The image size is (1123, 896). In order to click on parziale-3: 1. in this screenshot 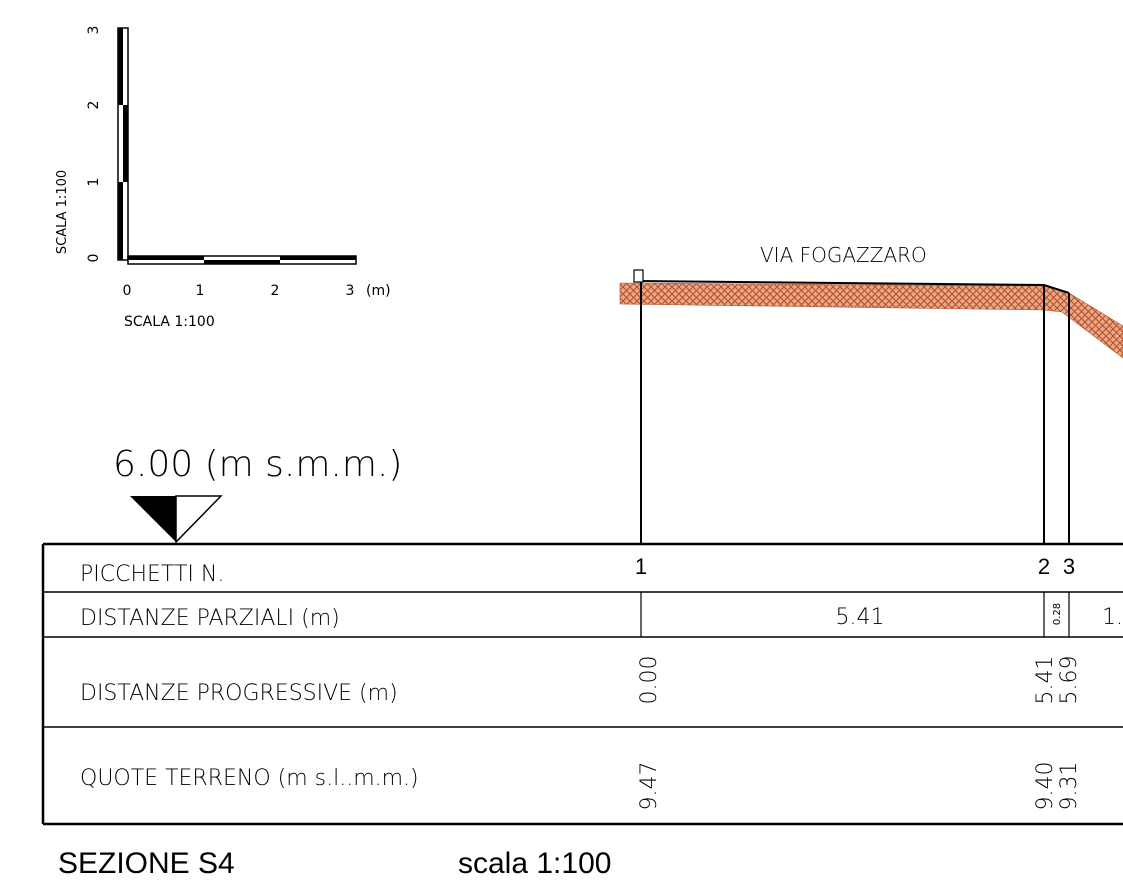, I will do `click(1112, 617)`.